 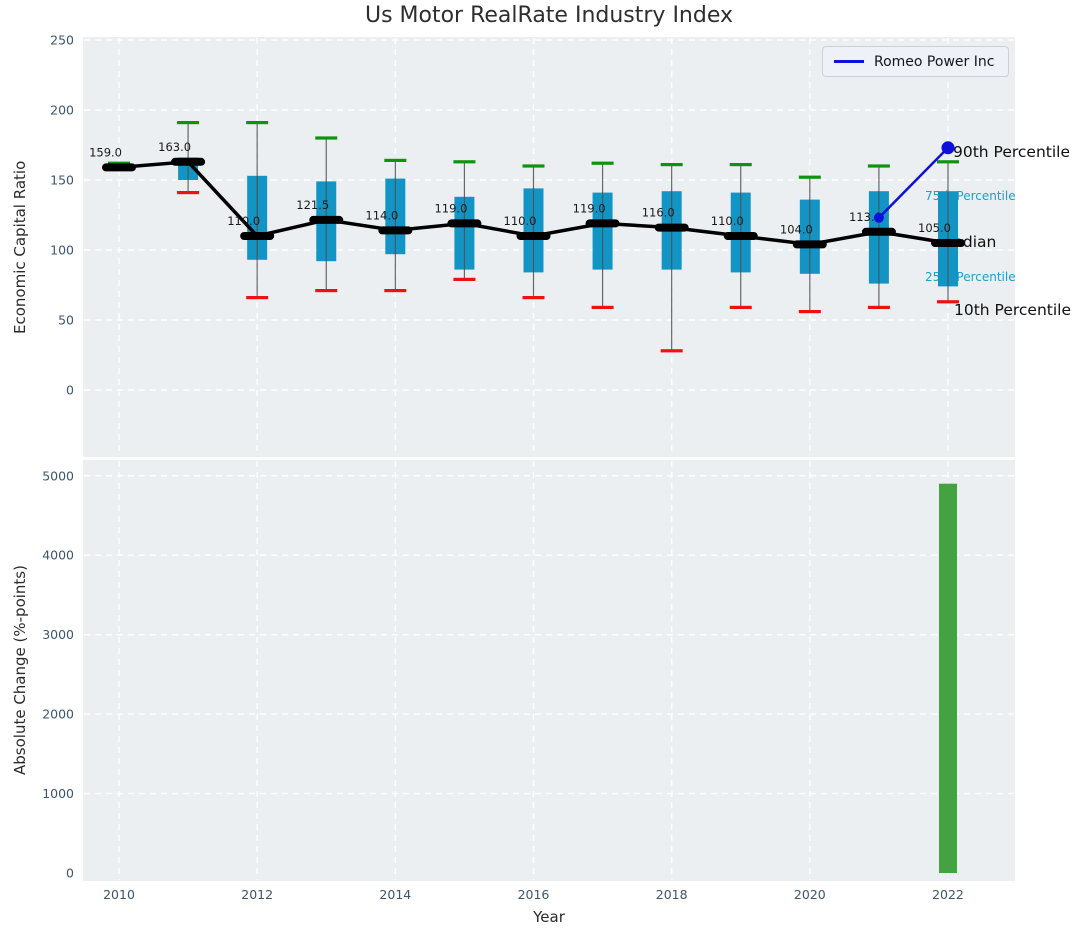 I want to click on chart-title: Us Motor RealRate Industry Index, so click(x=549, y=15).